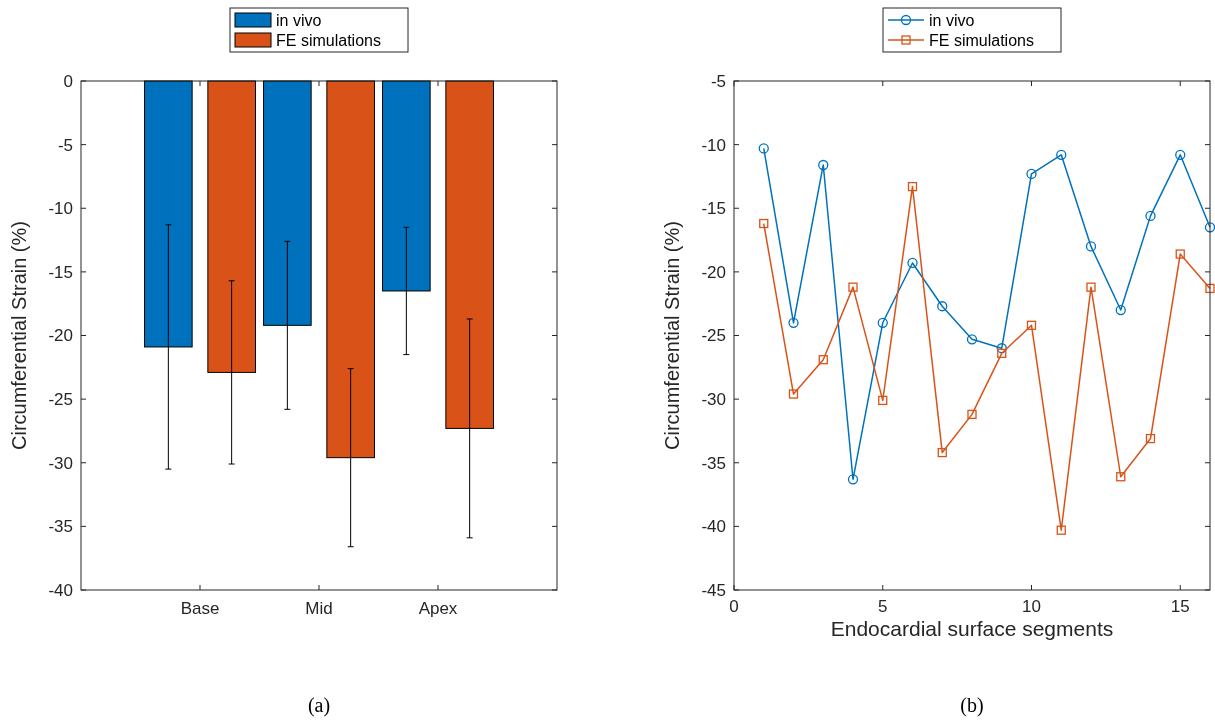  Describe the element at coordinates (734, 606) in the screenshot. I see `x-tick-label: 0` at that location.